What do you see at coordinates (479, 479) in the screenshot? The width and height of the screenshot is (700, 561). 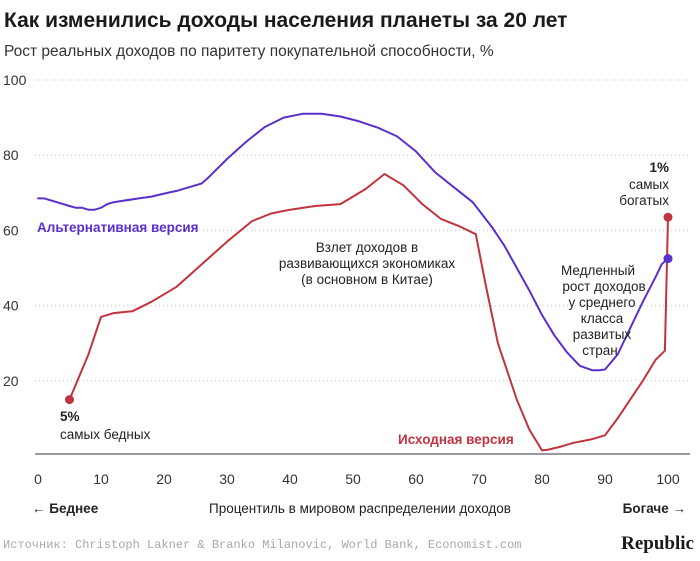 I see `x-tick-label: 70` at bounding box center [479, 479].